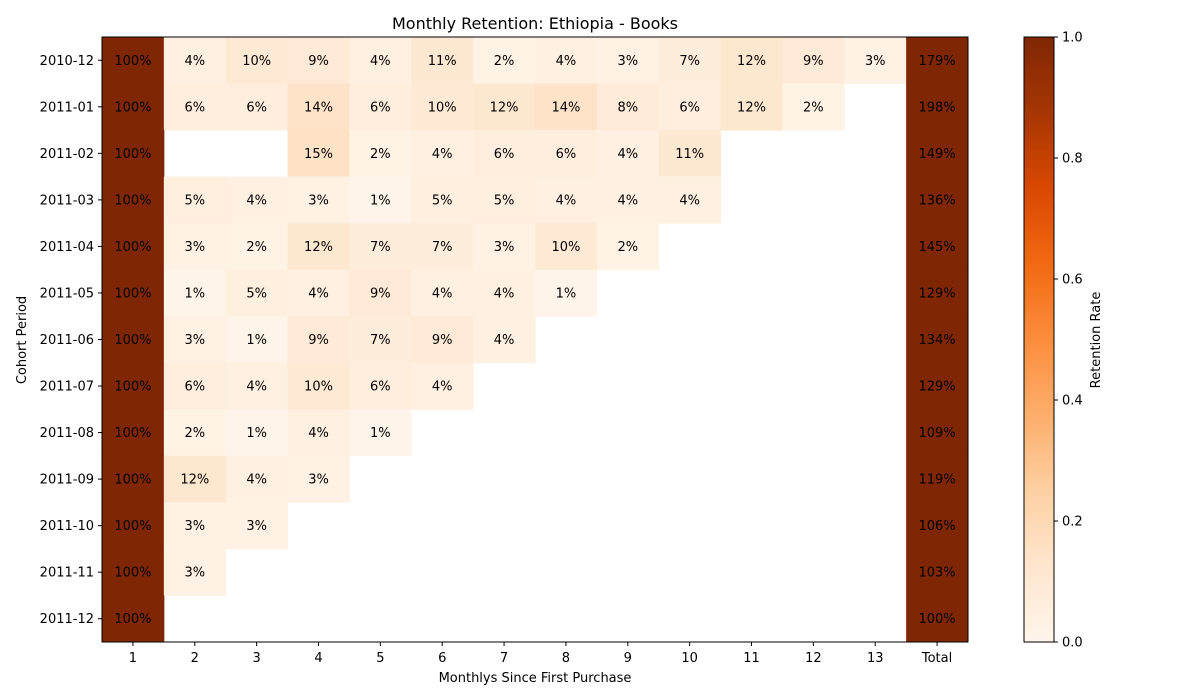 The width and height of the screenshot is (1200, 700). What do you see at coordinates (936, 247) in the screenshot?
I see `heatmap-cell-label: 145%` at bounding box center [936, 247].